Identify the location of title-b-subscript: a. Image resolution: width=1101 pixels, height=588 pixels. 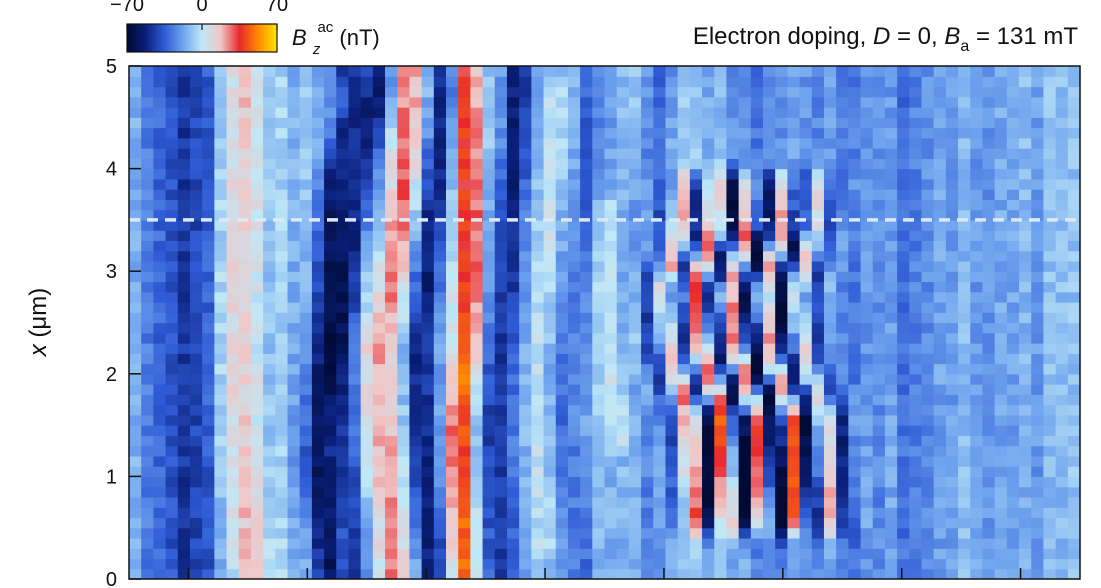
(964, 46).